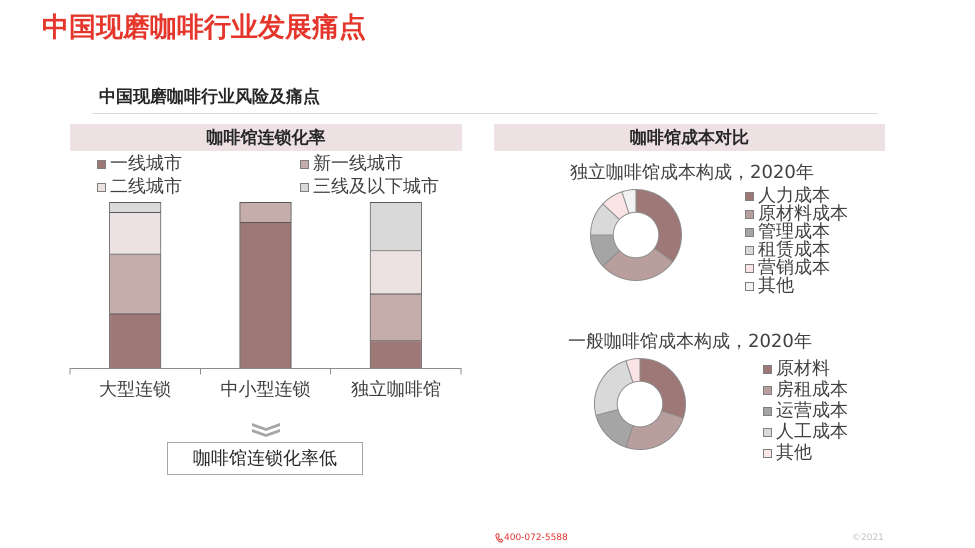 The height and width of the screenshot is (548, 975). I want to click on chart-title: 一般咖啡馆成本构成，2020年, so click(690, 341).